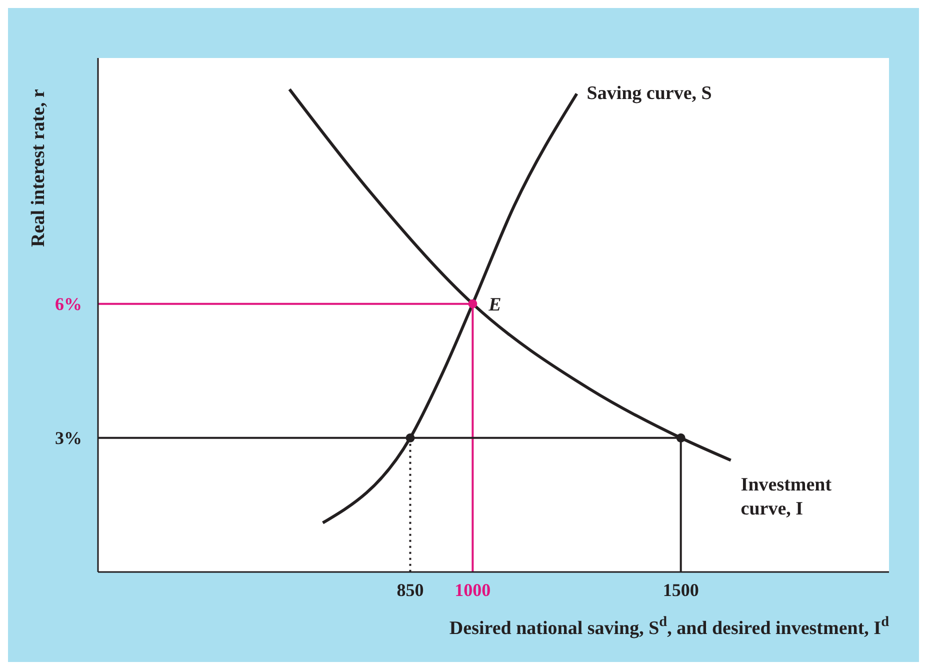 This screenshot has height=670, width=927. Describe the element at coordinates (649, 93) in the screenshot. I see `series-label: Saving curve, S` at that location.